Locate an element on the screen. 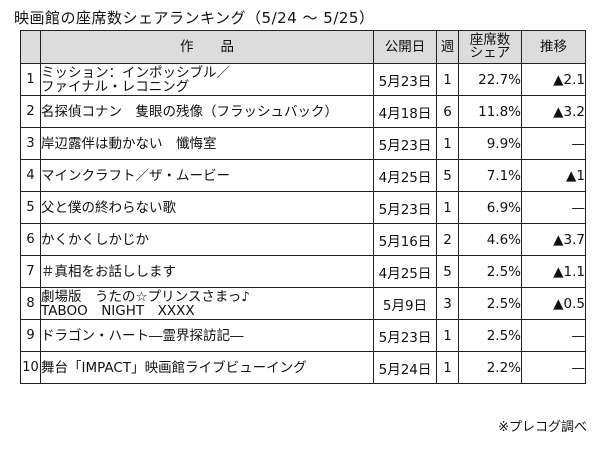 The image size is (609, 449). release-cell: 5月9日 is located at coordinates (405, 303).